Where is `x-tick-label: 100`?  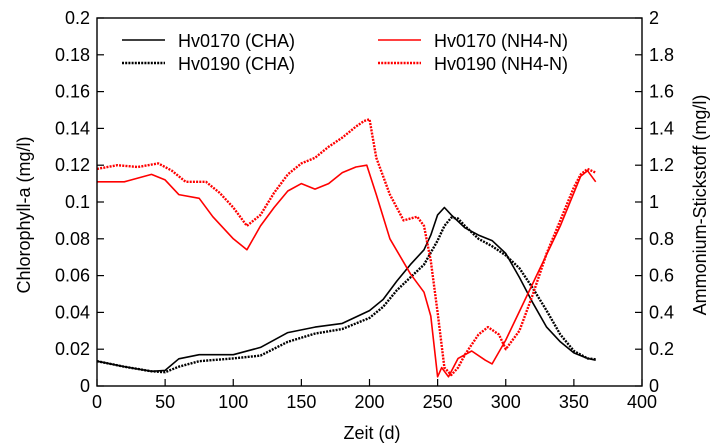
x-tick-label: 100 is located at coordinates (233, 402).